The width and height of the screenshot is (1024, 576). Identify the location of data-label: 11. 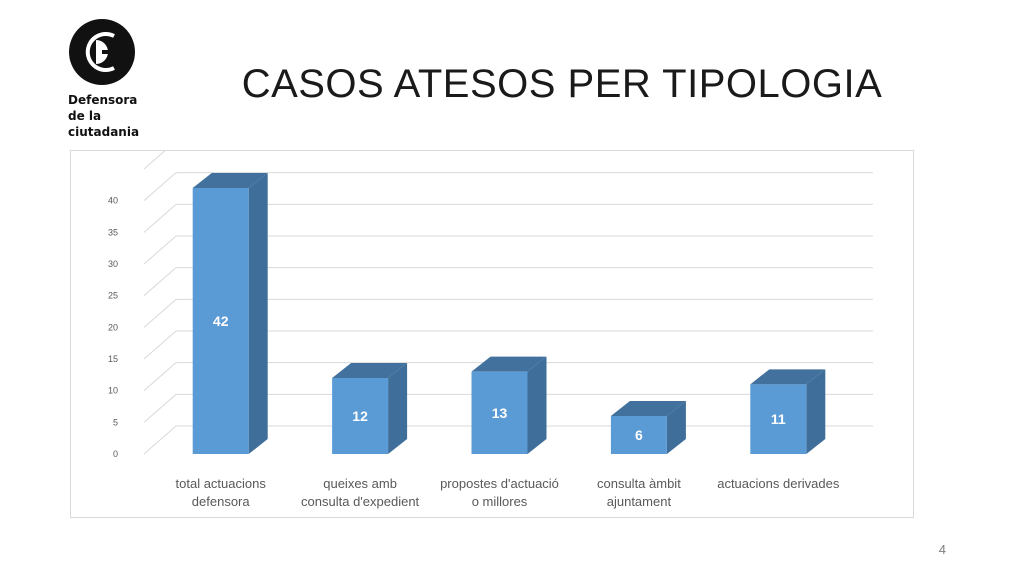
(778, 419).